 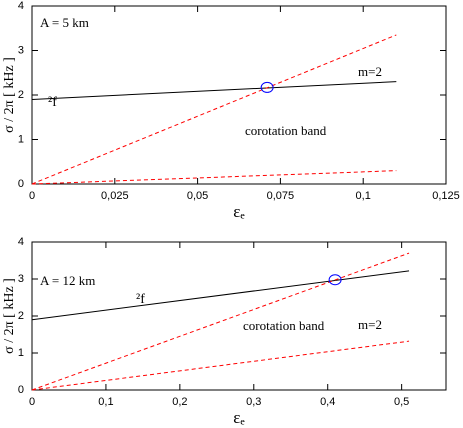 What do you see at coordinates (179, 402) in the screenshot?
I see `x-tick-label: 0,2` at bounding box center [179, 402].